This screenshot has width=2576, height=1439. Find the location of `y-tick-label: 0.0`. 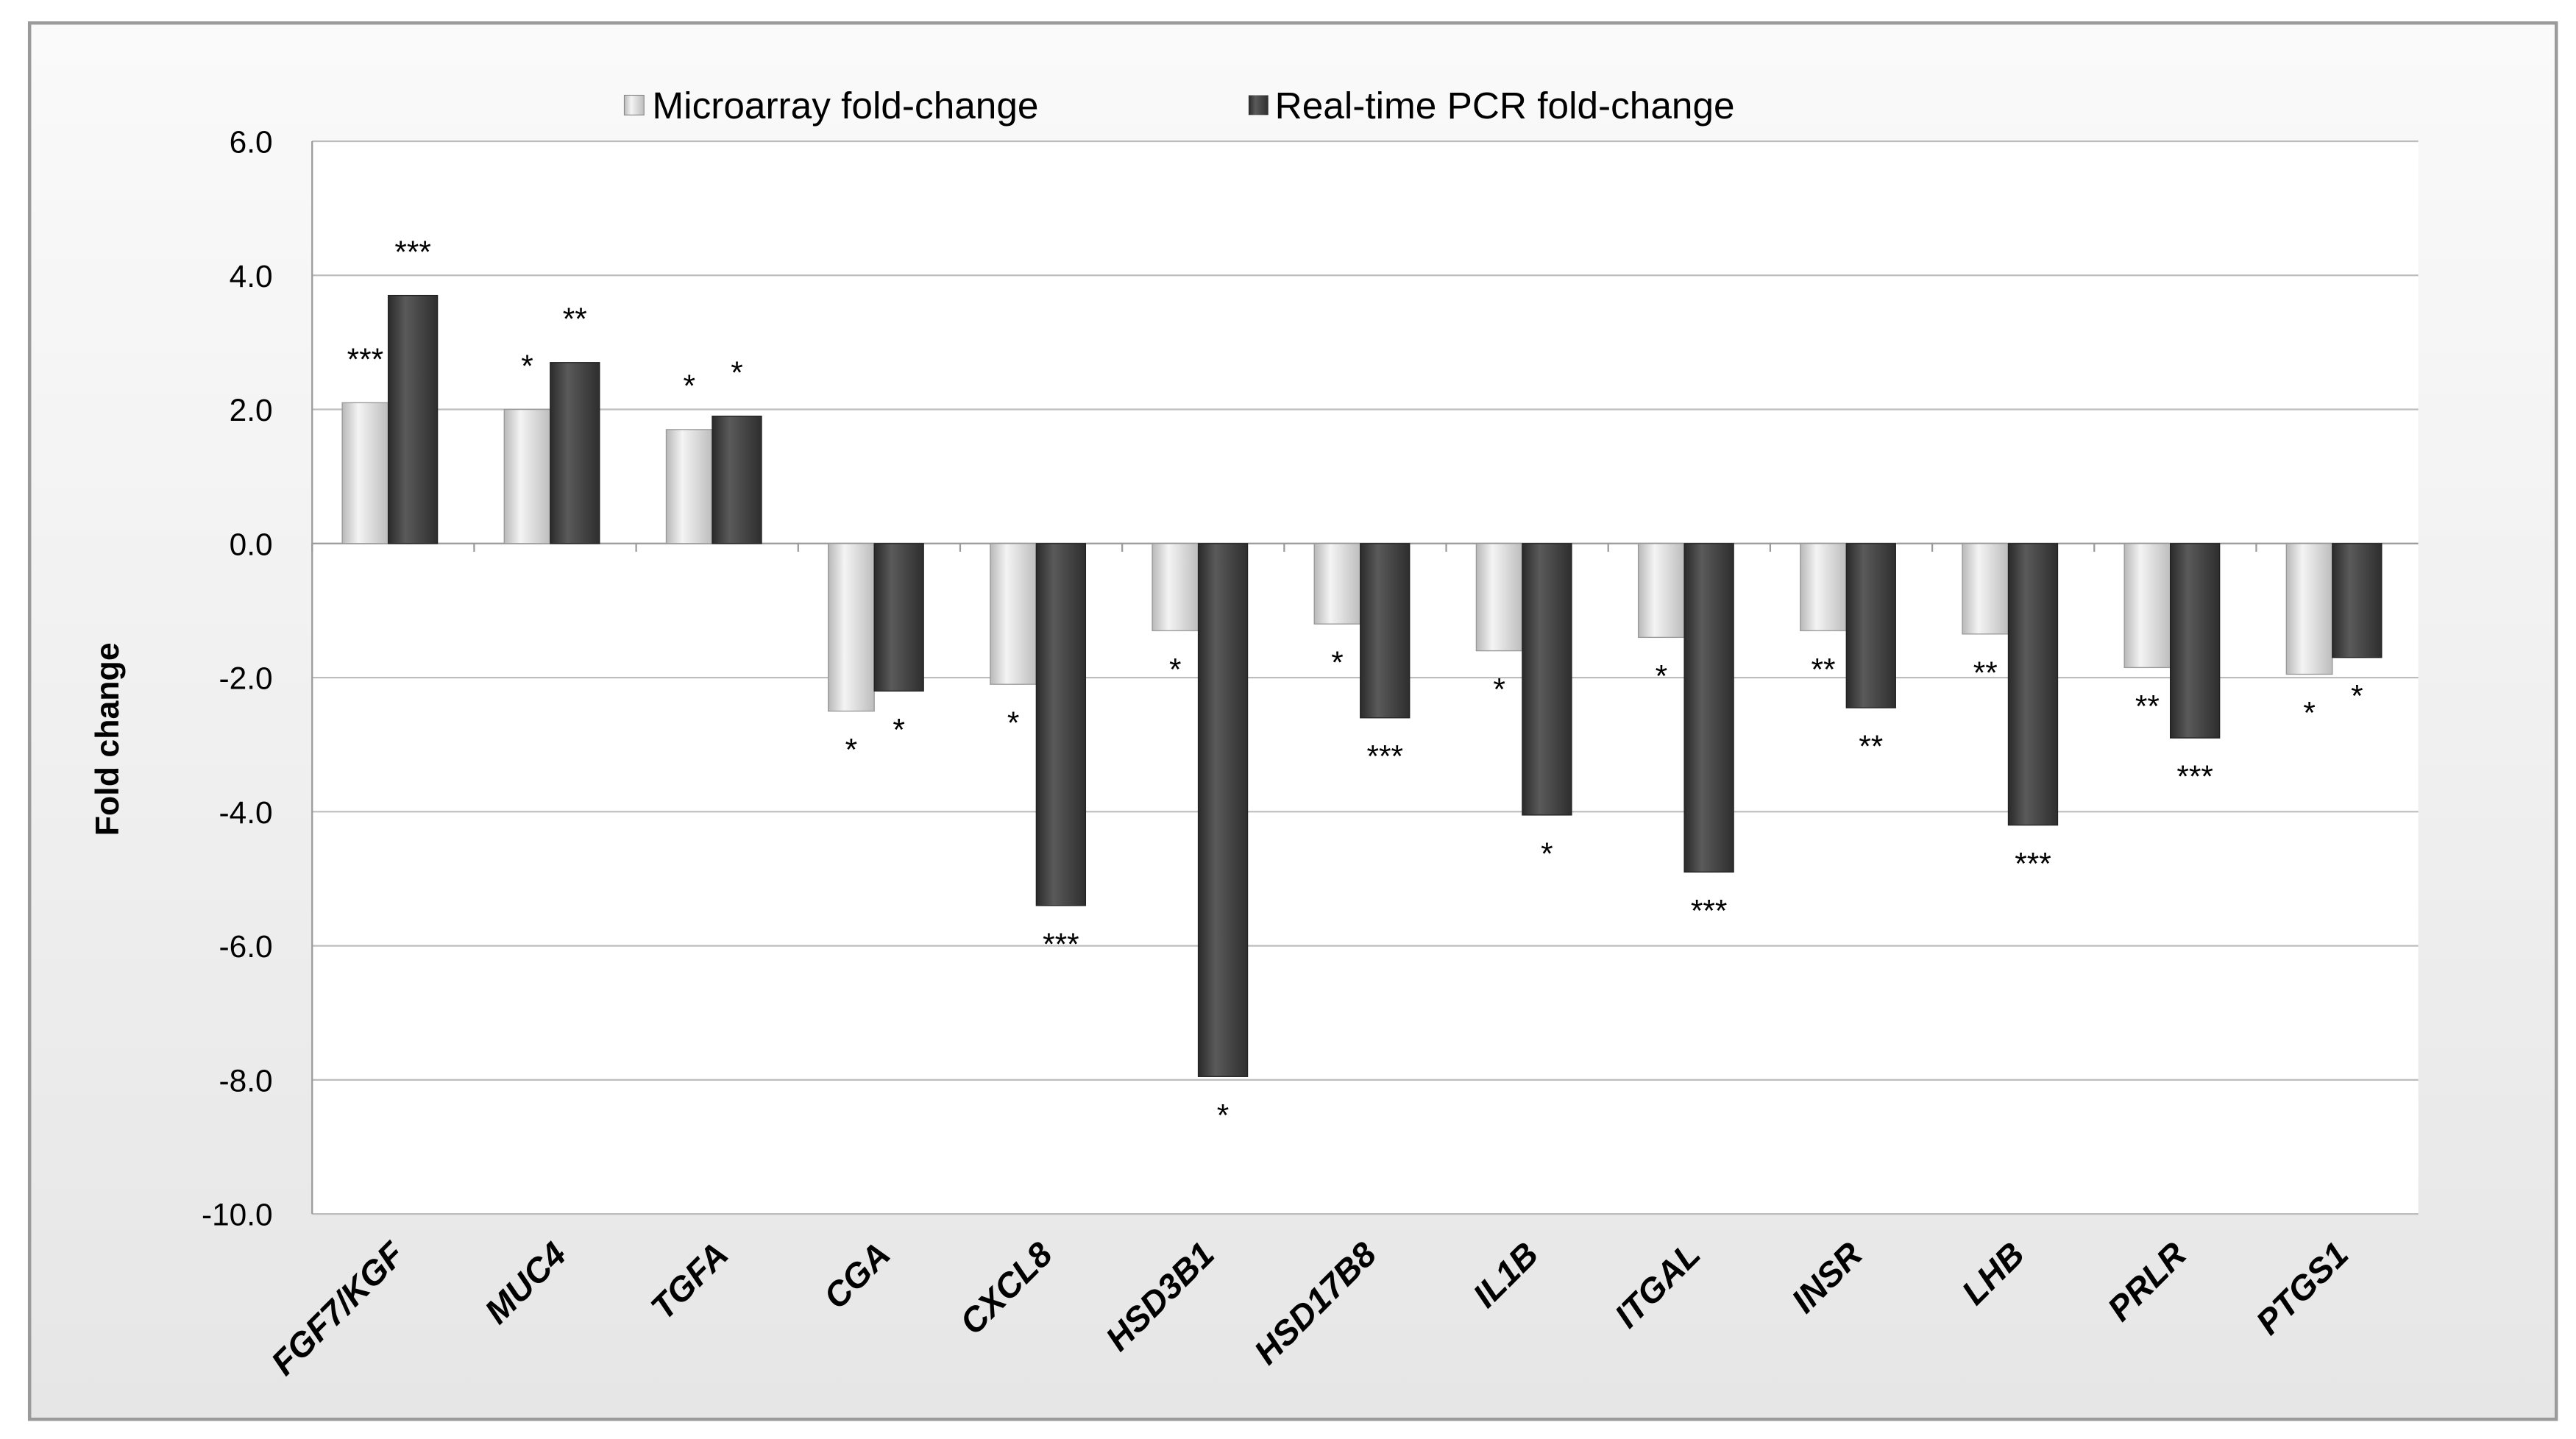

y-tick-label: 0.0 is located at coordinates (251, 544).